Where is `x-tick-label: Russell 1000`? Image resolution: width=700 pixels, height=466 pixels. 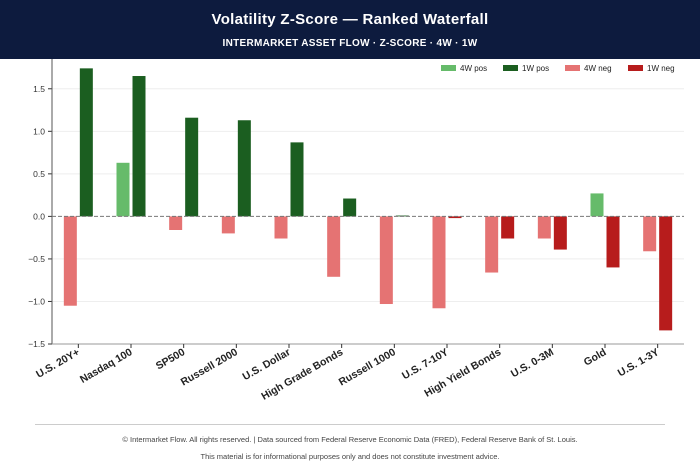 x-tick-label: Russell 1000 is located at coordinates (367, 367).